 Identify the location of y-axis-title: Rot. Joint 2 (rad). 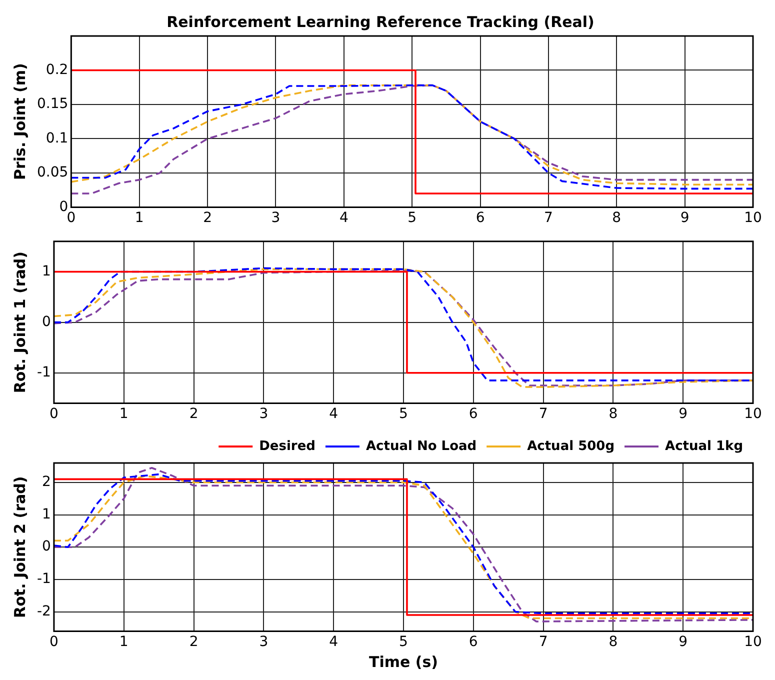
(19, 547).